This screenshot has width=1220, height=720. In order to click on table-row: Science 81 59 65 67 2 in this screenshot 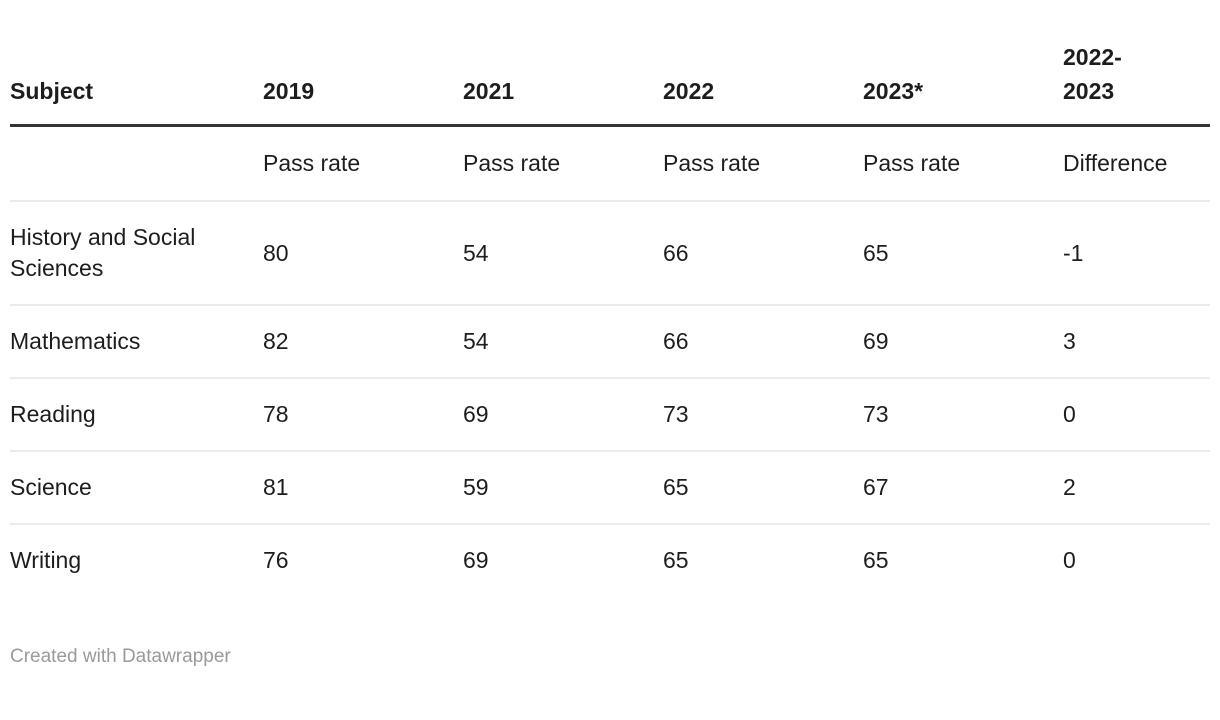, I will do `click(610, 488)`.